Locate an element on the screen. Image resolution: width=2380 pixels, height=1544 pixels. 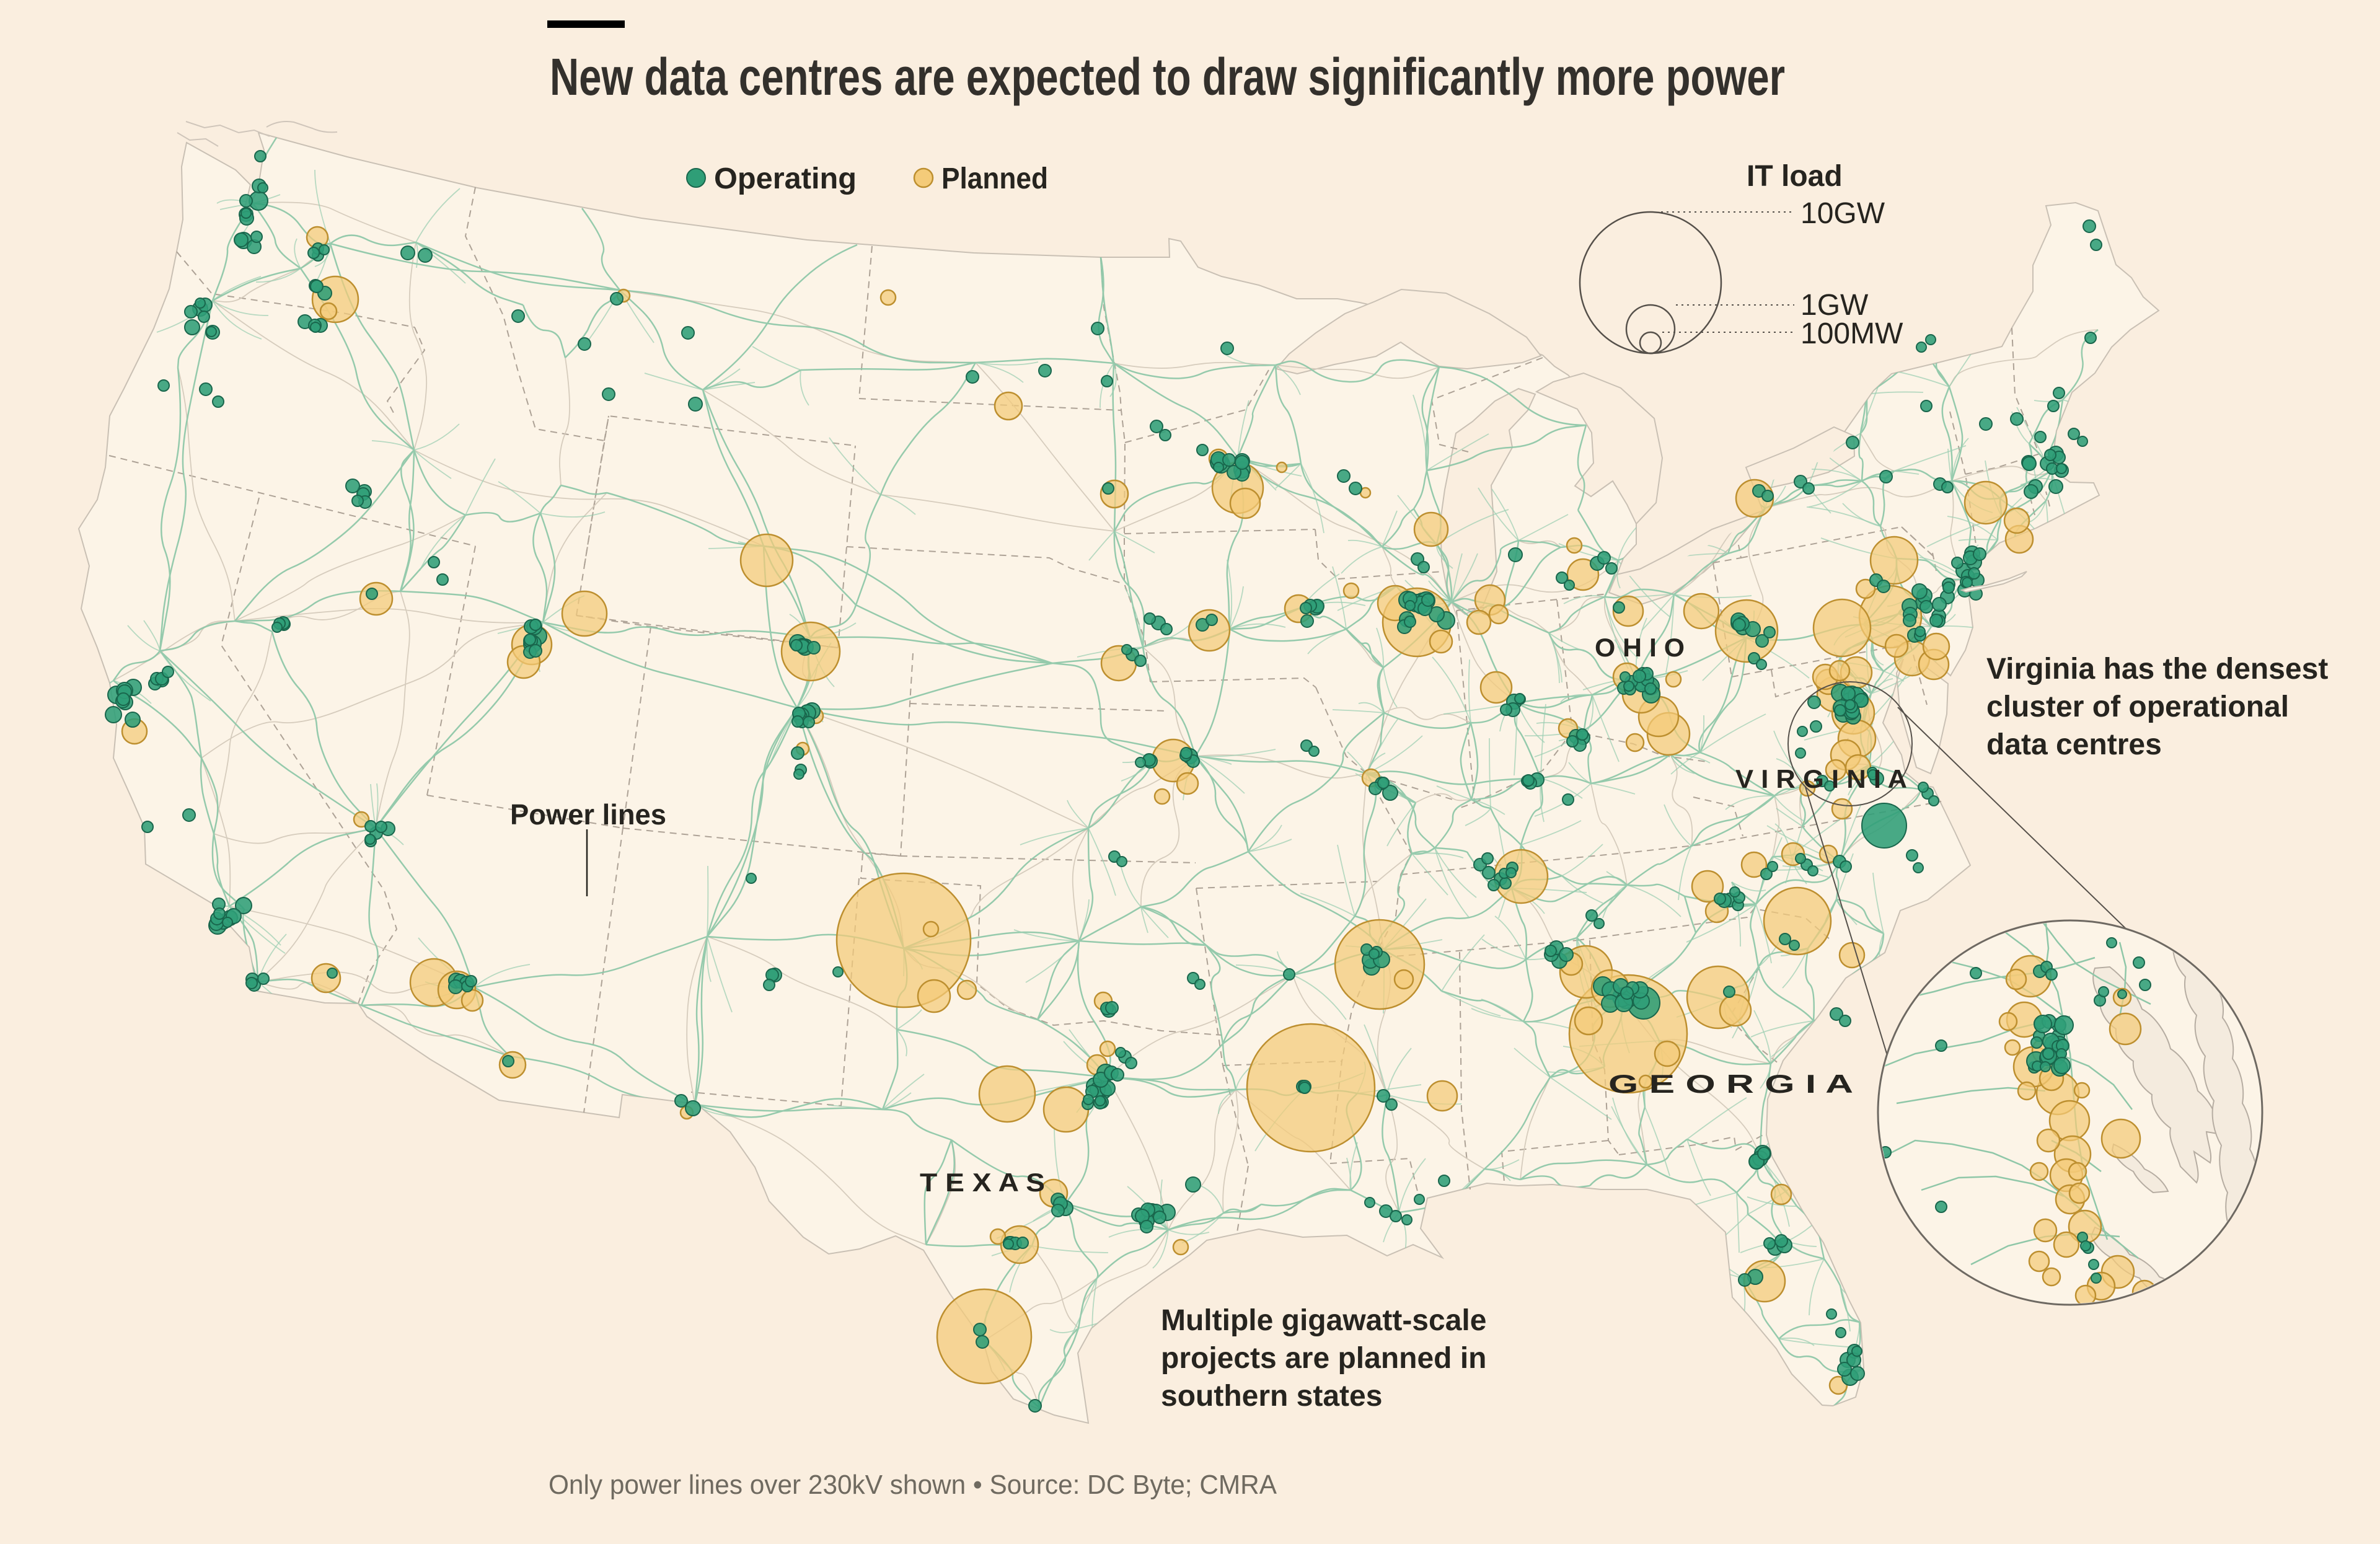
svg-text: Virginia has the densest is located at coordinates (2157, 669).